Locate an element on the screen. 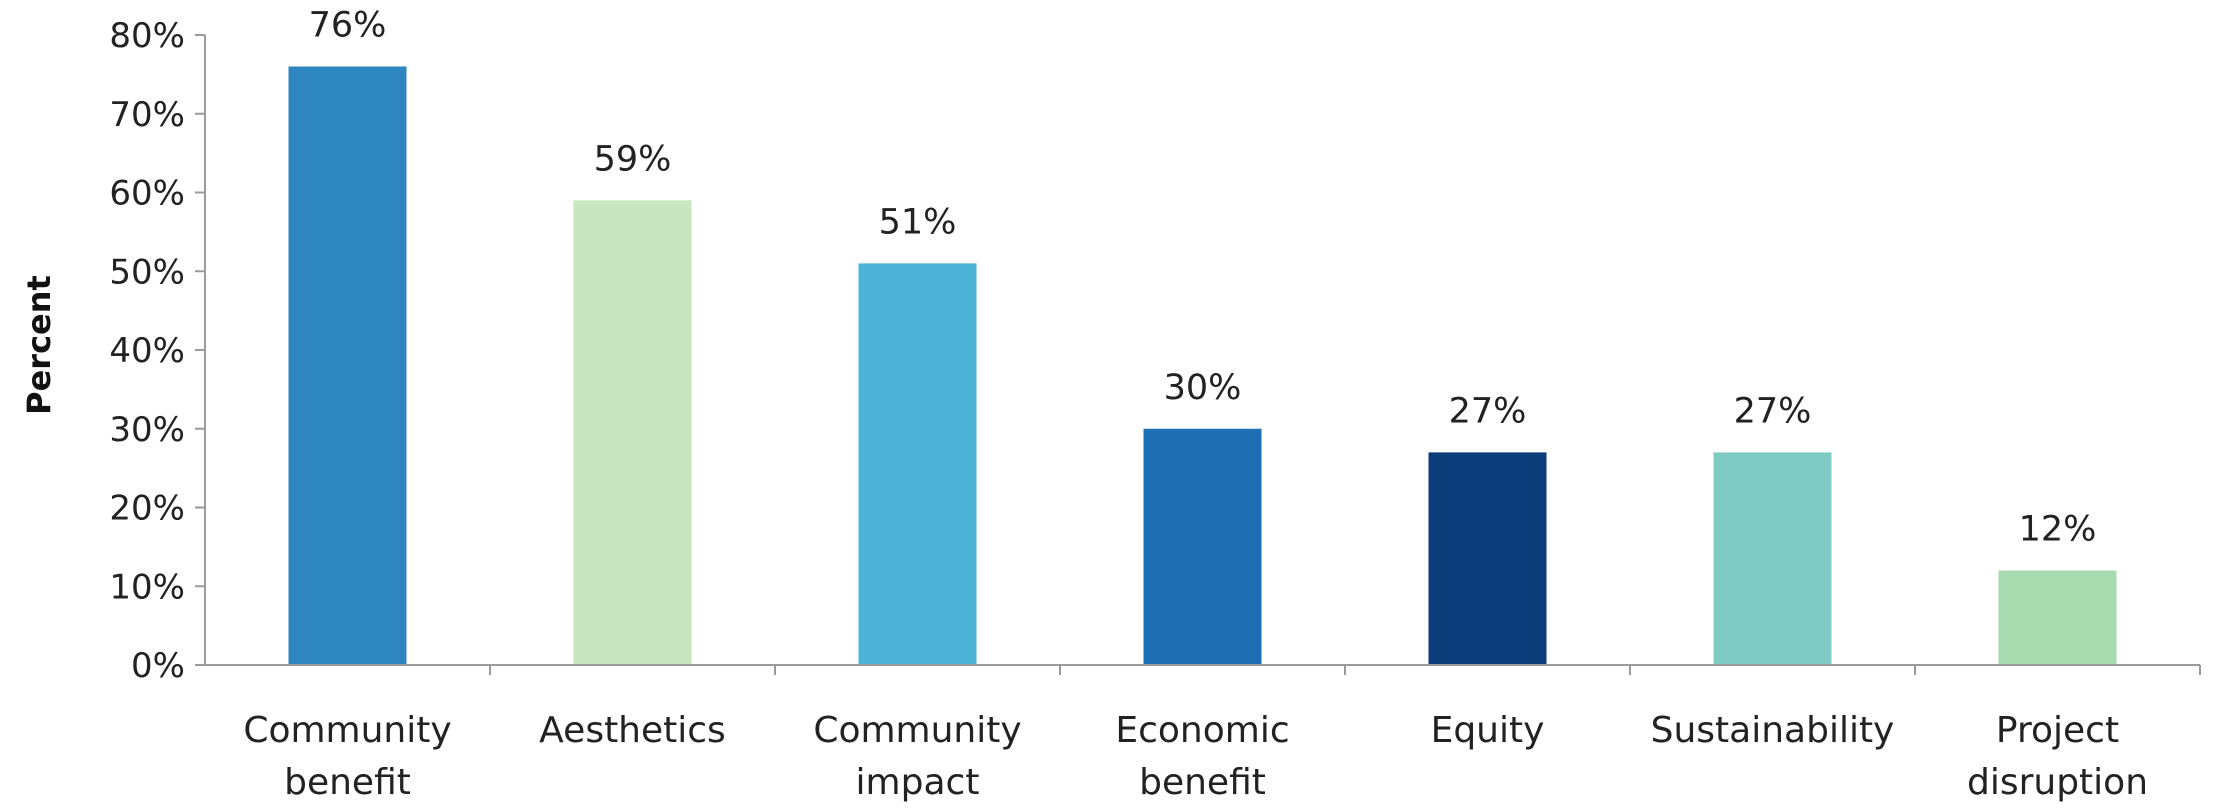 The image size is (2217, 810). y-tick-label: 70% is located at coordinates (147, 115).